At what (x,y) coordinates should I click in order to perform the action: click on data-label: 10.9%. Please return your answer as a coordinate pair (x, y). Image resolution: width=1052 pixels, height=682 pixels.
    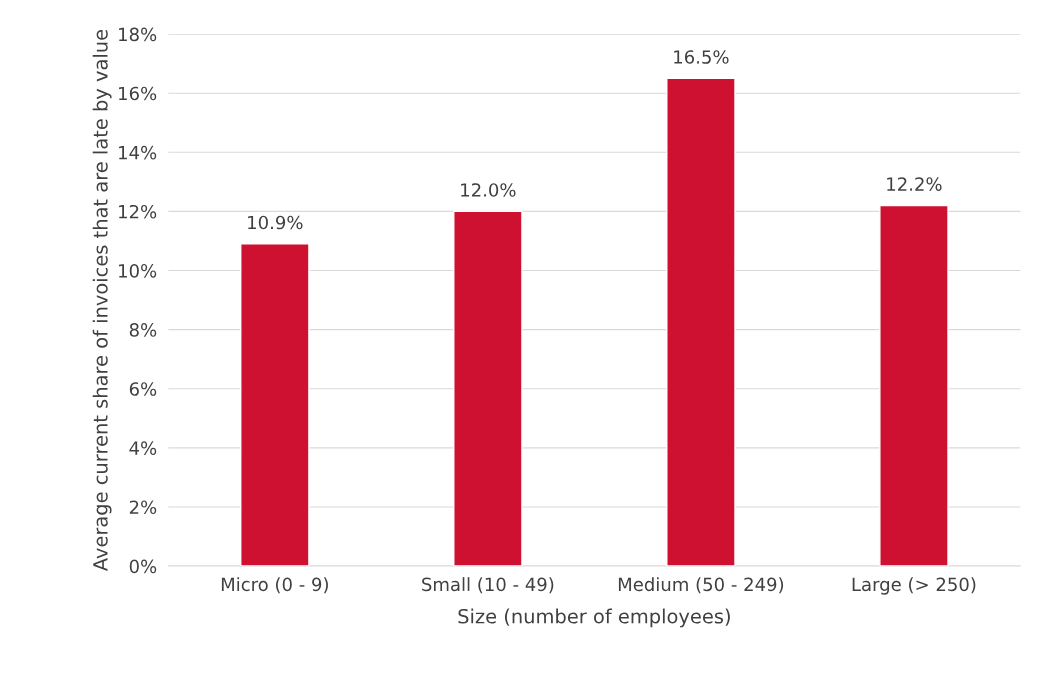
    Looking at the image, I should click on (275, 222).